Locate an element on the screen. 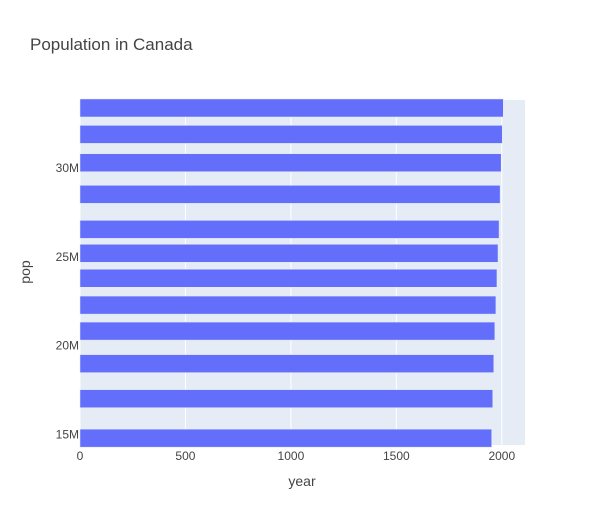 The width and height of the screenshot is (605, 525). y-axis-label: pop is located at coordinates (25, 272).